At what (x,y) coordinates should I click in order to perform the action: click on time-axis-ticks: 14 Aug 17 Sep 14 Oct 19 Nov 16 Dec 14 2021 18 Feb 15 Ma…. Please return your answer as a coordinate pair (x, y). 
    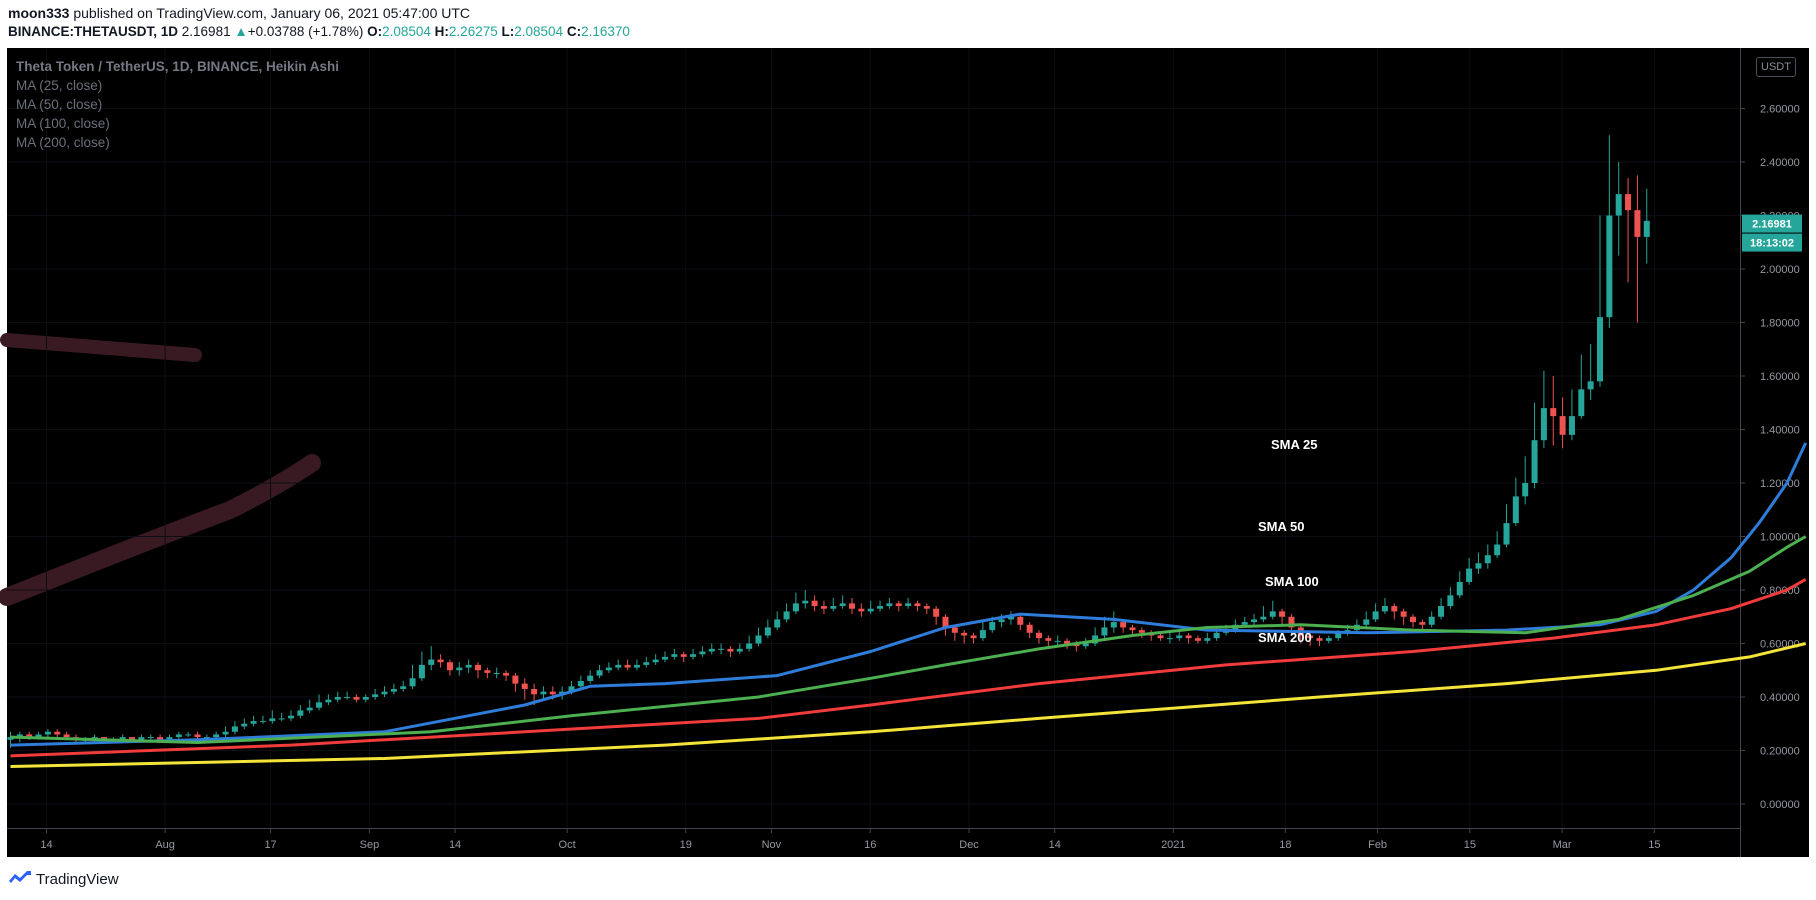
    Looking at the image, I should click on (850, 840).